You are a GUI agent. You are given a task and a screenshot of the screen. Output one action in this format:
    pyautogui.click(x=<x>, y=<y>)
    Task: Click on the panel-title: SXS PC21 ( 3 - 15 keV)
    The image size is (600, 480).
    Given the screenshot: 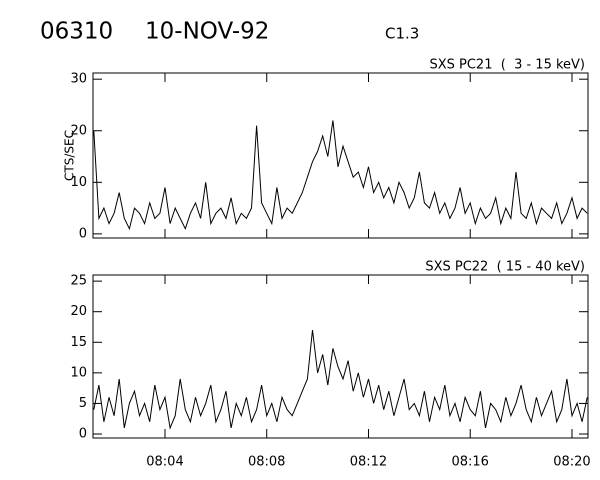 What is the action you would take?
    pyautogui.click(x=507, y=65)
    